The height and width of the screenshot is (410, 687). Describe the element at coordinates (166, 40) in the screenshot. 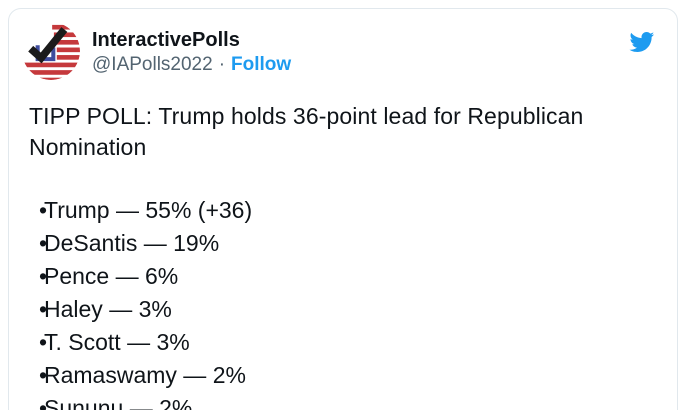

I see `author-display-name: InteractivePolls` at that location.